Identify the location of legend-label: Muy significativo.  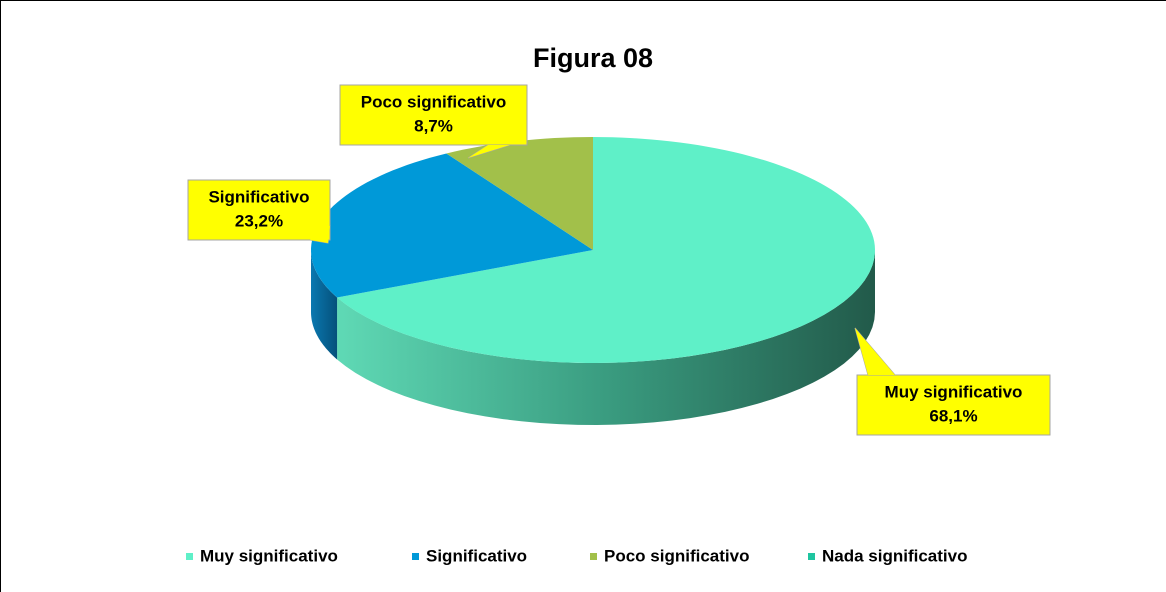
(269, 555).